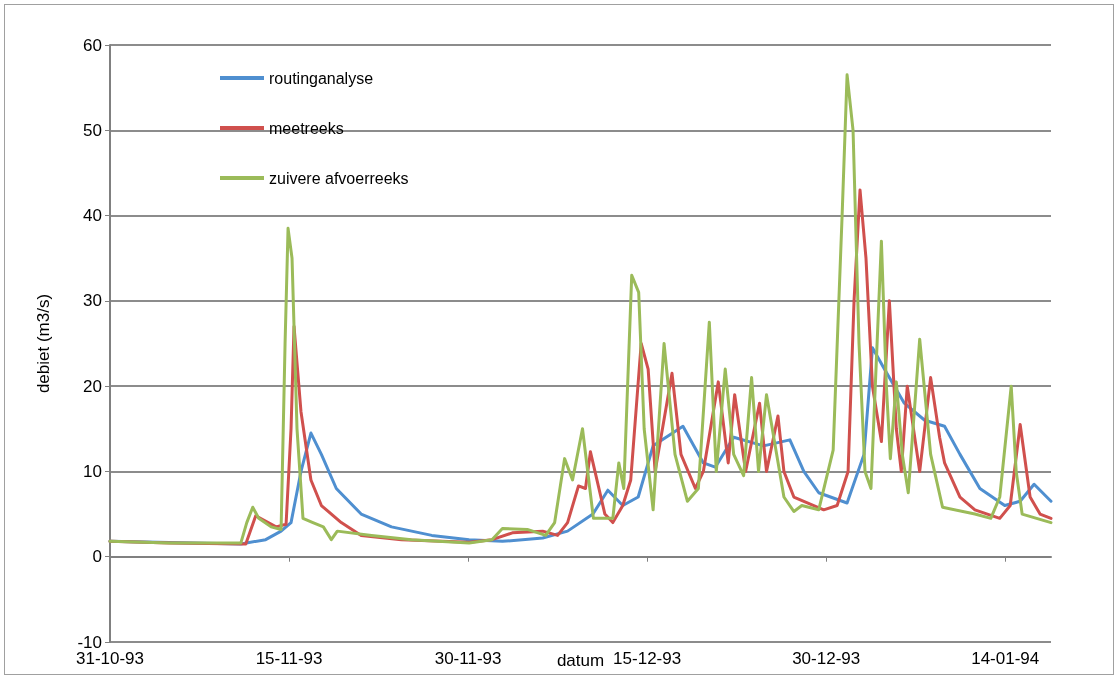 This screenshot has height=679, width=1120. I want to click on legend-label: meetreeks, so click(306, 128).